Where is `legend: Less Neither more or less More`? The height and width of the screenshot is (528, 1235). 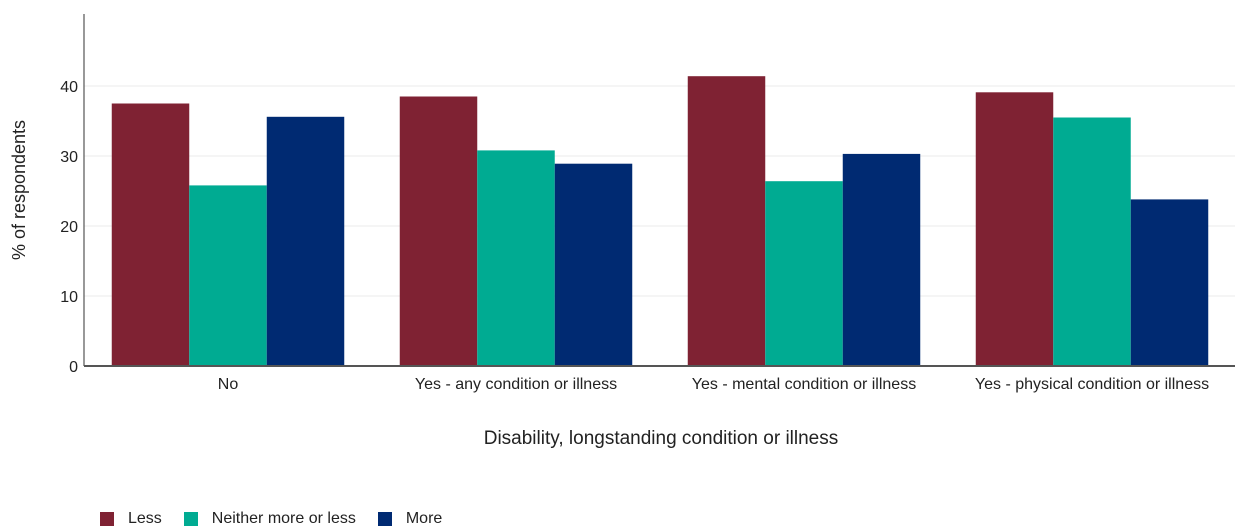
legend: Less Neither more or less More is located at coordinates (282, 519).